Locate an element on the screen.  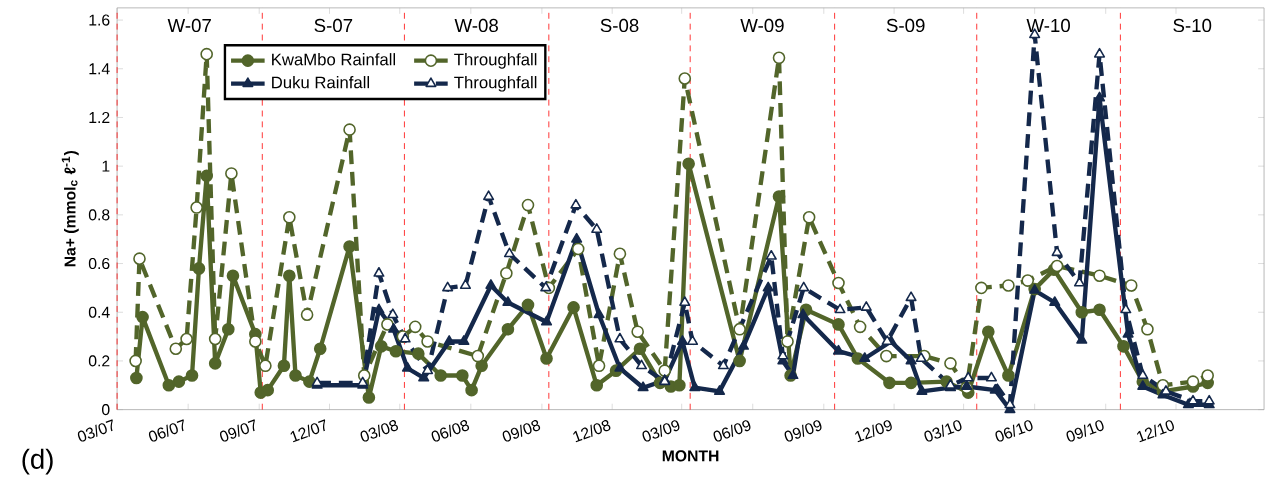
x-tick-label: 12/09 is located at coordinates (873, 431).